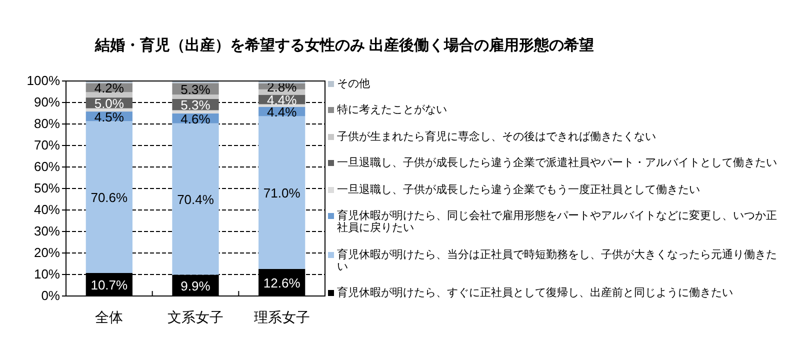  What do you see at coordinates (47, 166) in the screenshot?
I see `y-tick-label: 60%` at bounding box center [47, 166].